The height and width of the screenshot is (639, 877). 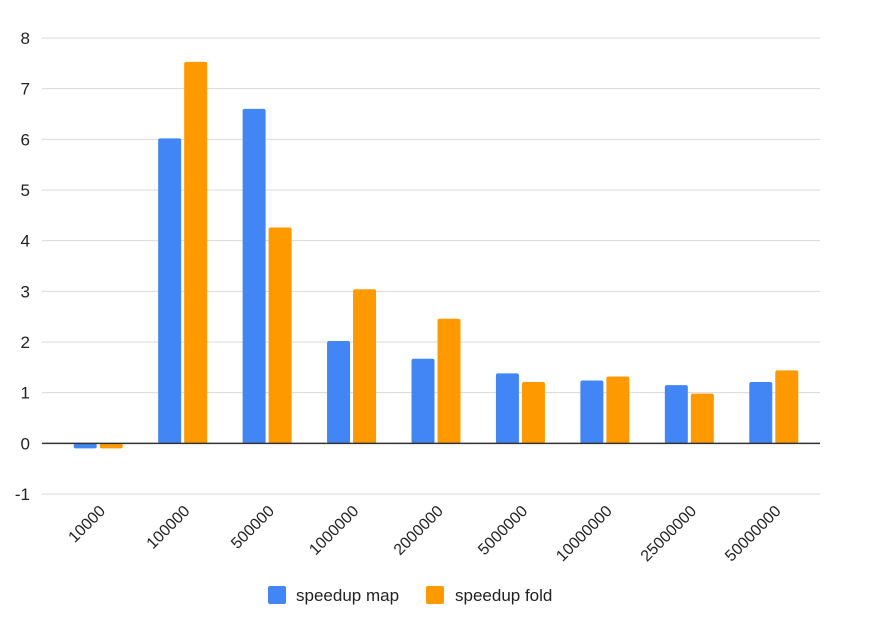 I want to click on x-tick-label: 10000, so click(x=88, y=525).